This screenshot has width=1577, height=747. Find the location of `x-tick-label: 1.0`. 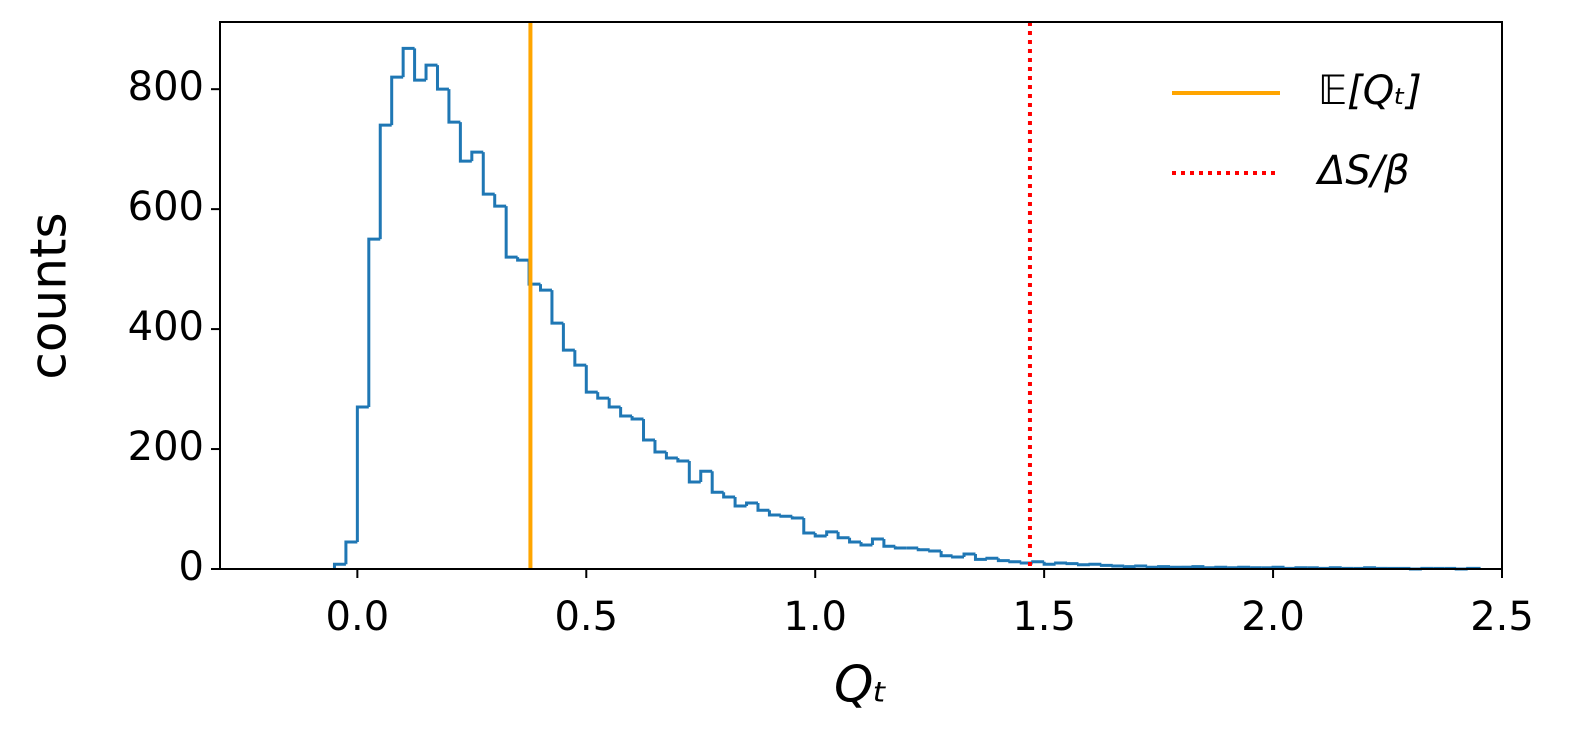

x-tick-label: 1.0 is located at coordinates (815, 617).